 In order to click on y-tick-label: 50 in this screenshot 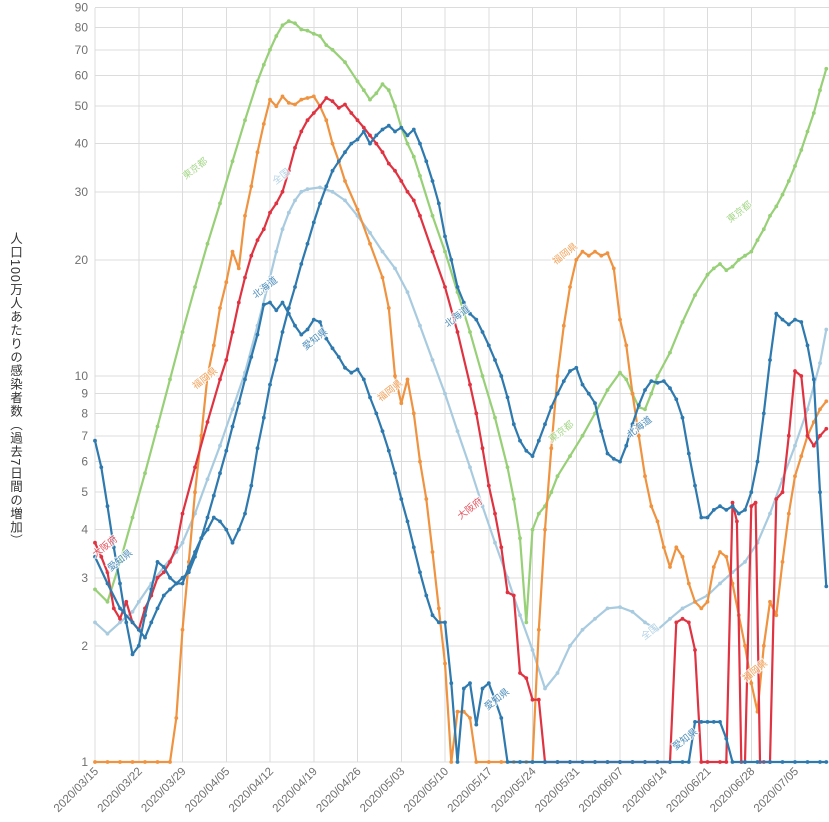, I will do `click(82, 106)`.